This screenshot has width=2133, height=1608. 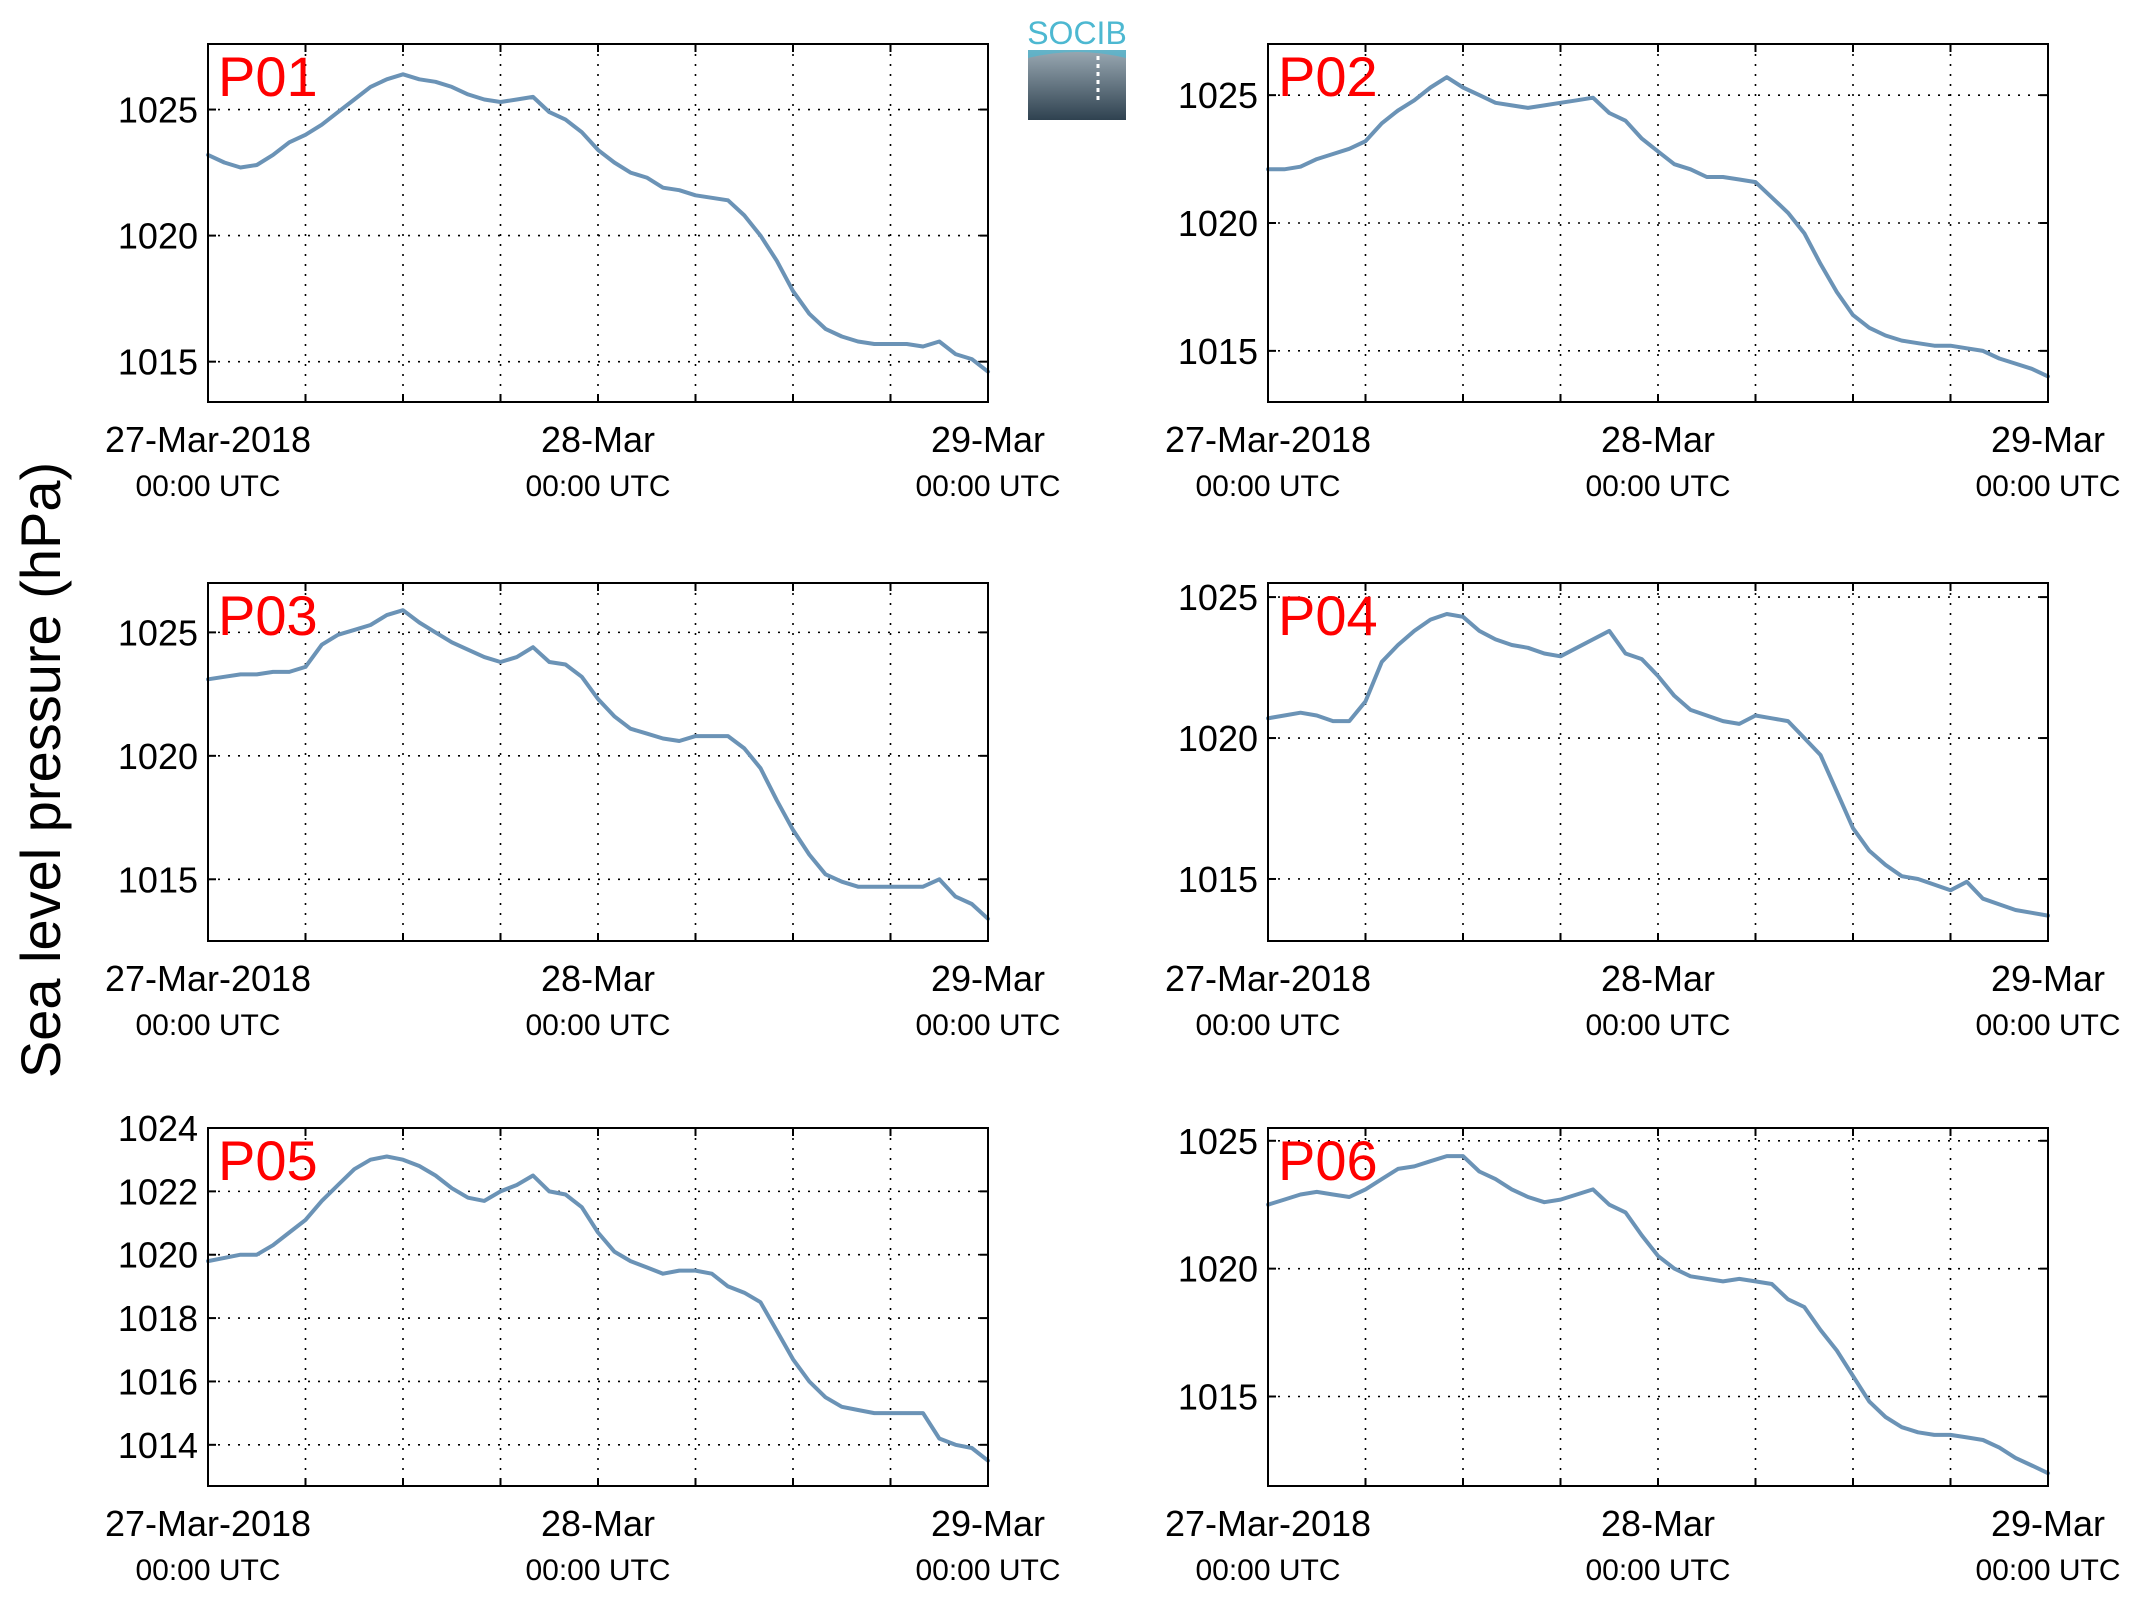 What do you see at coordinates (1658, 765) in the screenshot?
I see `series-line-p04` at bounding box center [1658, 765].